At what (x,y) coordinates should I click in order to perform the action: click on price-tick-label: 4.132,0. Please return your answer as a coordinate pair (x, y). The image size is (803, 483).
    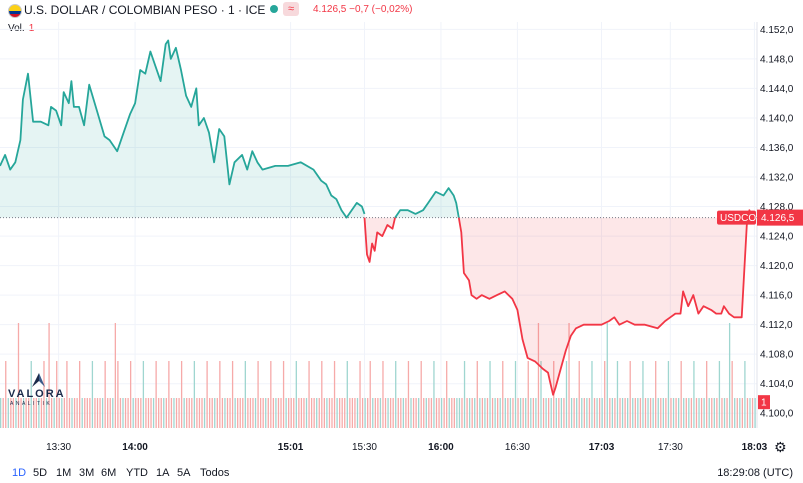
    Looking at the image, I should click on (777, 178).